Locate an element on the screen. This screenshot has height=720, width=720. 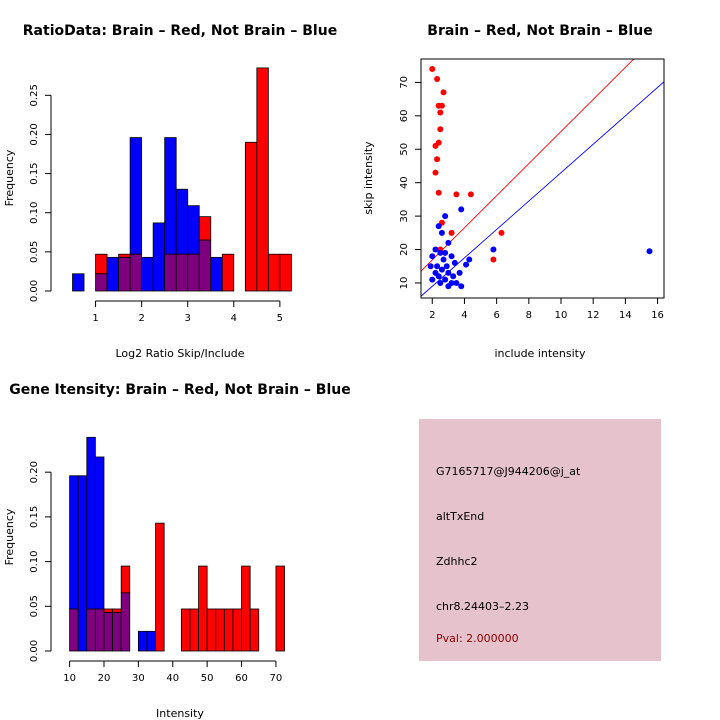
intensity-histogram-x-tick-label: 20 is located at coordinates (104, 678).